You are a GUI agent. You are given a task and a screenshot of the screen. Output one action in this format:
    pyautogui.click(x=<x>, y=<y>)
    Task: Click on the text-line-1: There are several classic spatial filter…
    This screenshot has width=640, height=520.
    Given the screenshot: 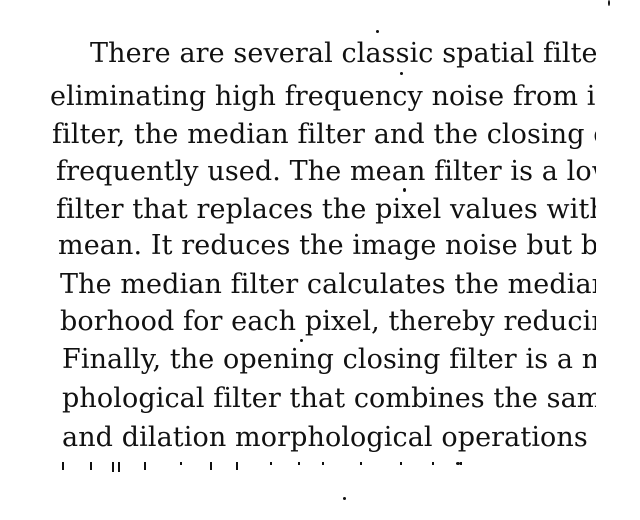 What is the action you would take?
    pyautogui.click(x=343, y=53)
    